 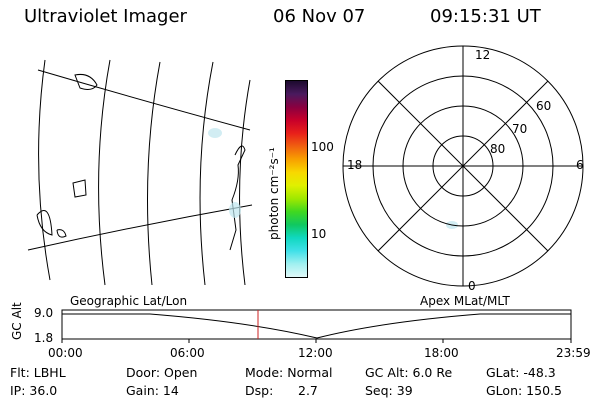 What do you see at coordinates (524, 390) in the screenshot?
I see `info-glon: GLon: 150.5` at bounding box center [524, 390].